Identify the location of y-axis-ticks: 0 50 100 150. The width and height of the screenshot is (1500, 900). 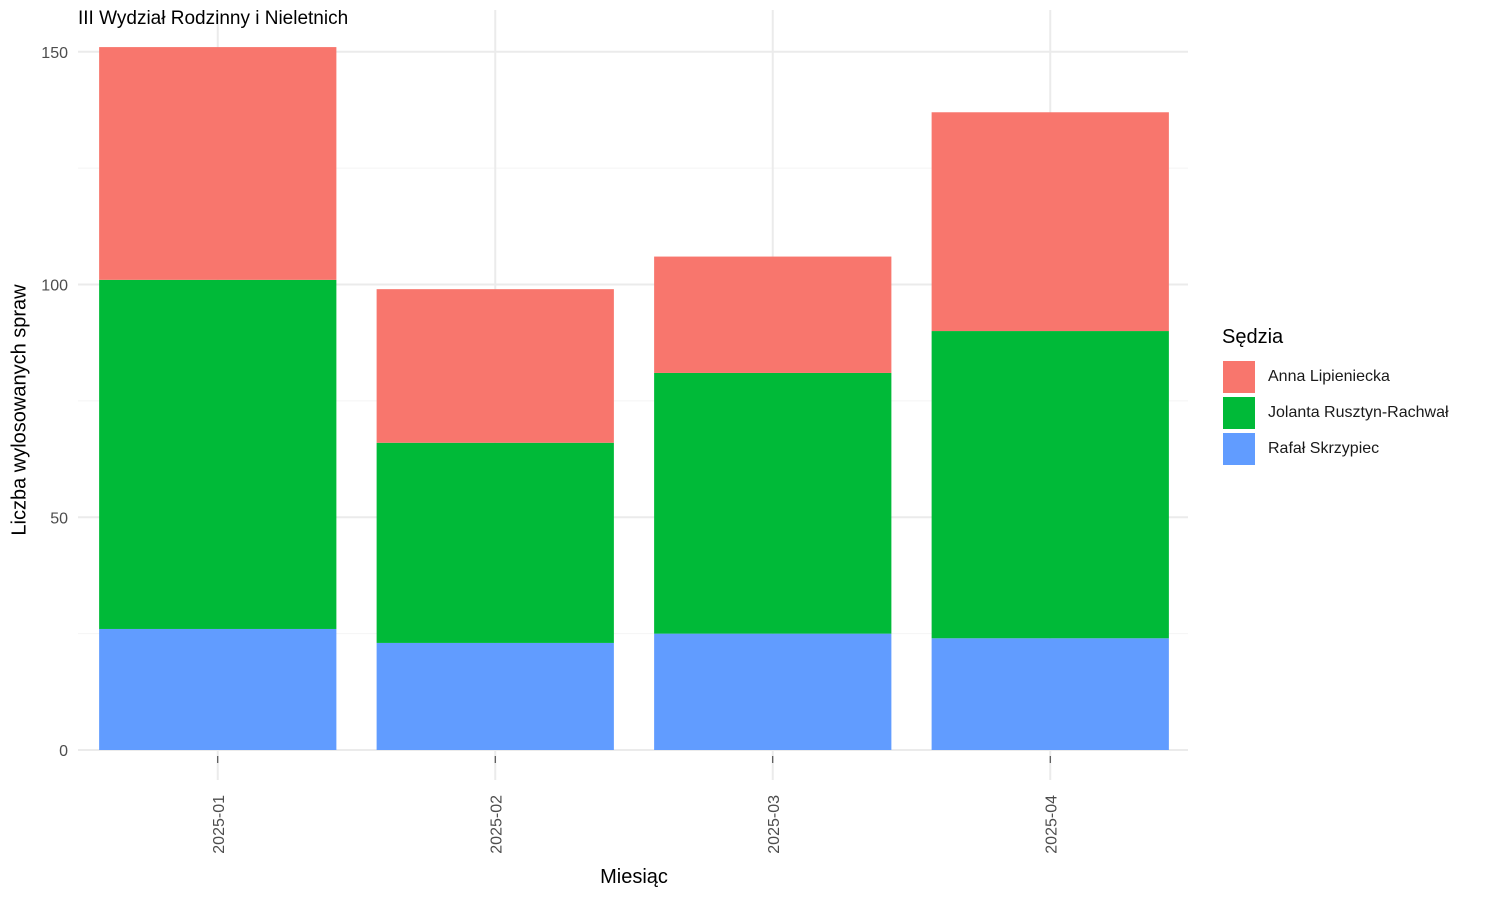
(54, 402).